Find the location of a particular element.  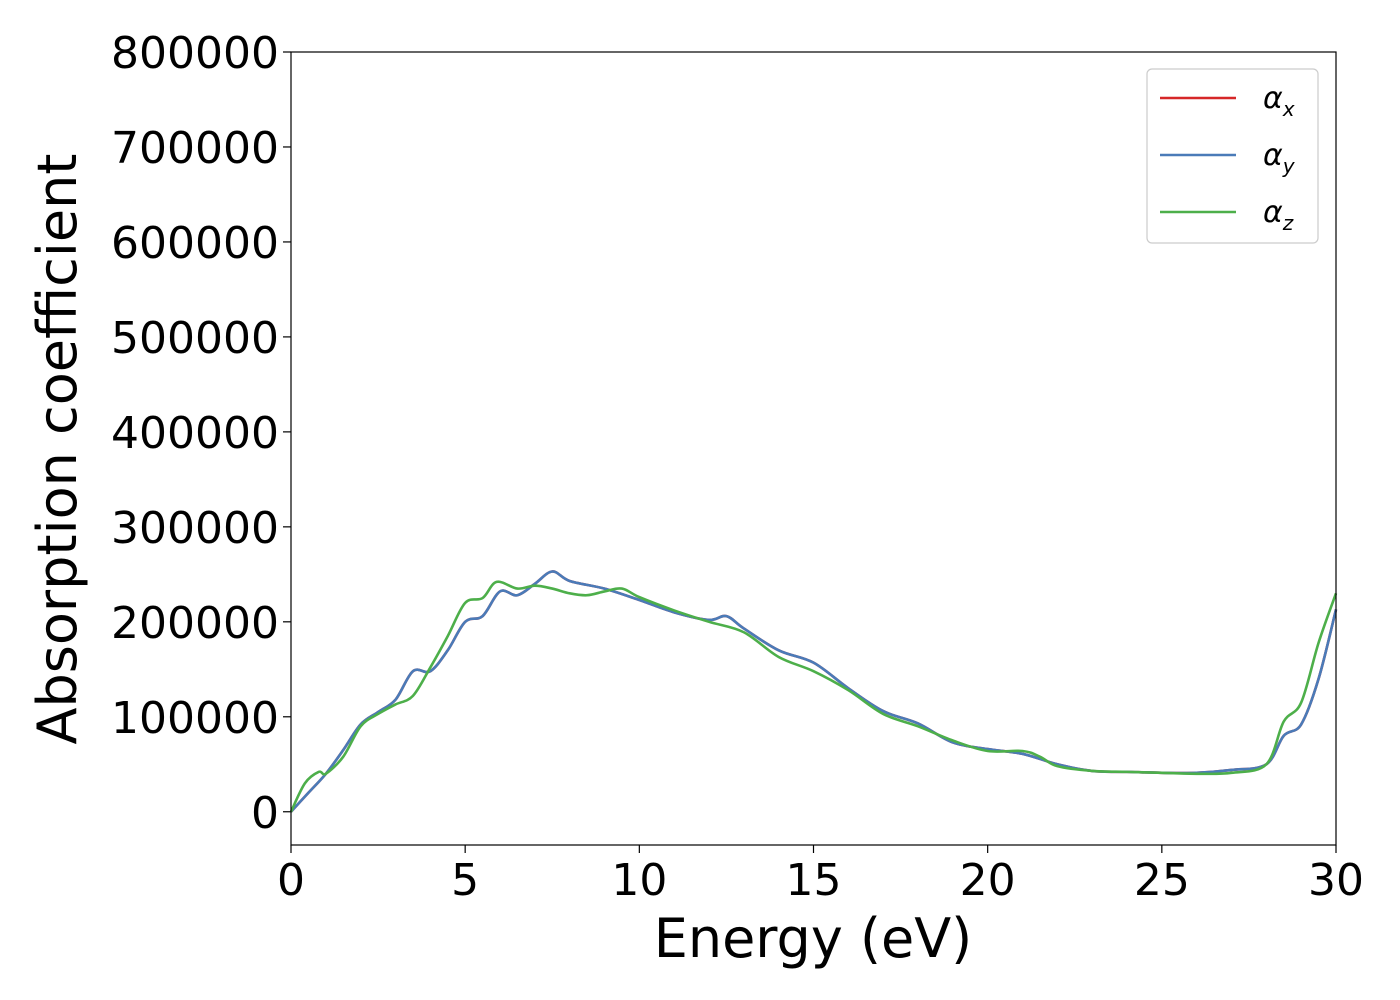

y-tick-label: 500000 is located at coordinates (195, 338).